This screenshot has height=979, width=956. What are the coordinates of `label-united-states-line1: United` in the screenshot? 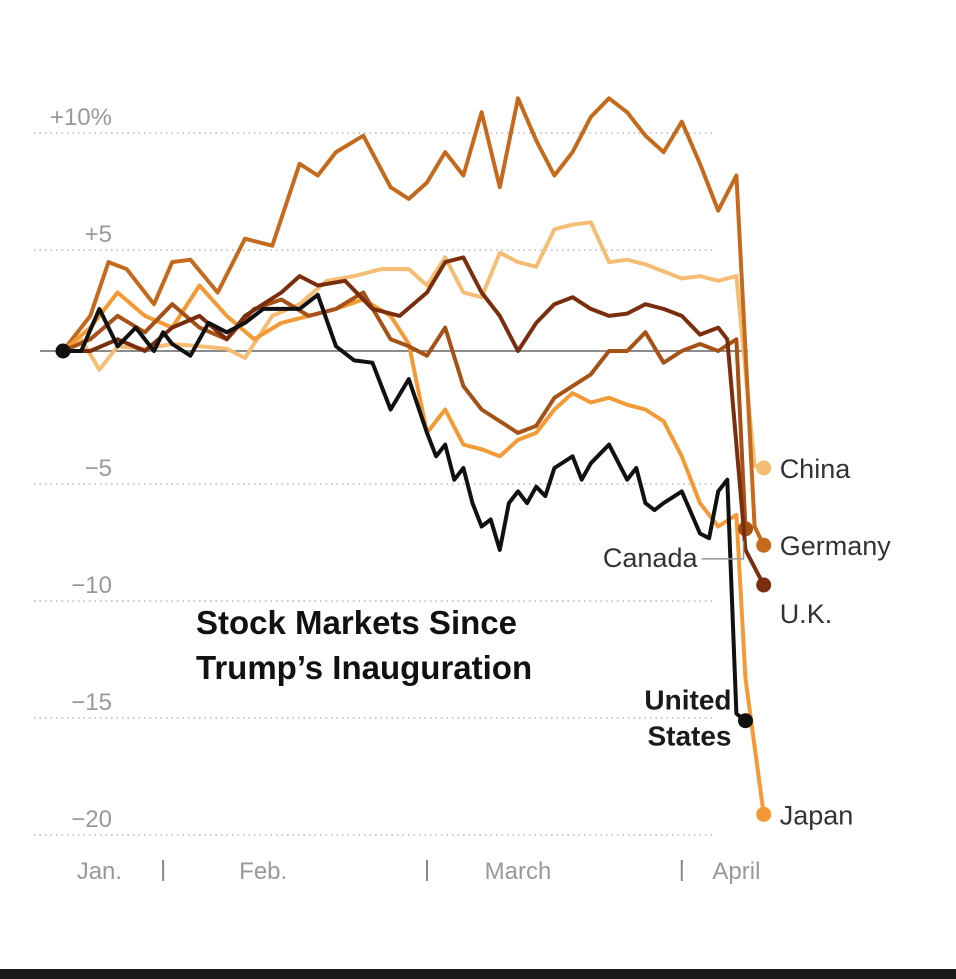 It's located at (687, 700).